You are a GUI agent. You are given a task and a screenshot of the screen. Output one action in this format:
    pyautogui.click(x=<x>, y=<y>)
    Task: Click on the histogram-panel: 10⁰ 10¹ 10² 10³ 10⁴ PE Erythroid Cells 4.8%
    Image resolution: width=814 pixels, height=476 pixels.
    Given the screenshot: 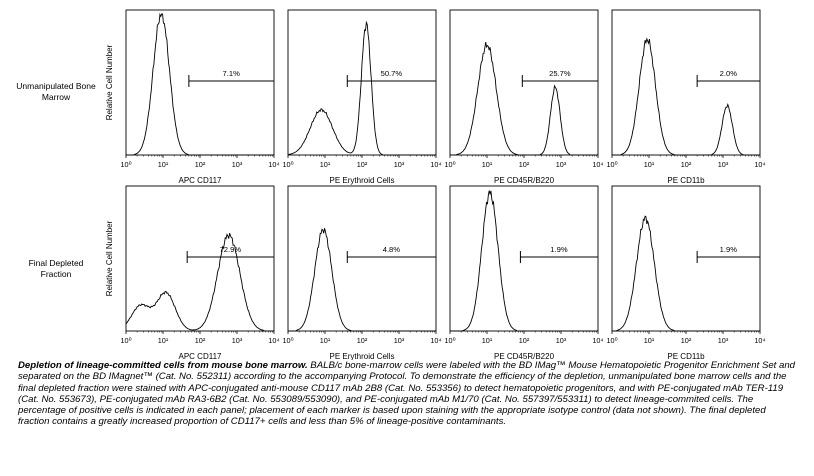 What is the action you would take?
    pyautogui.click(x=362, y=272)
    